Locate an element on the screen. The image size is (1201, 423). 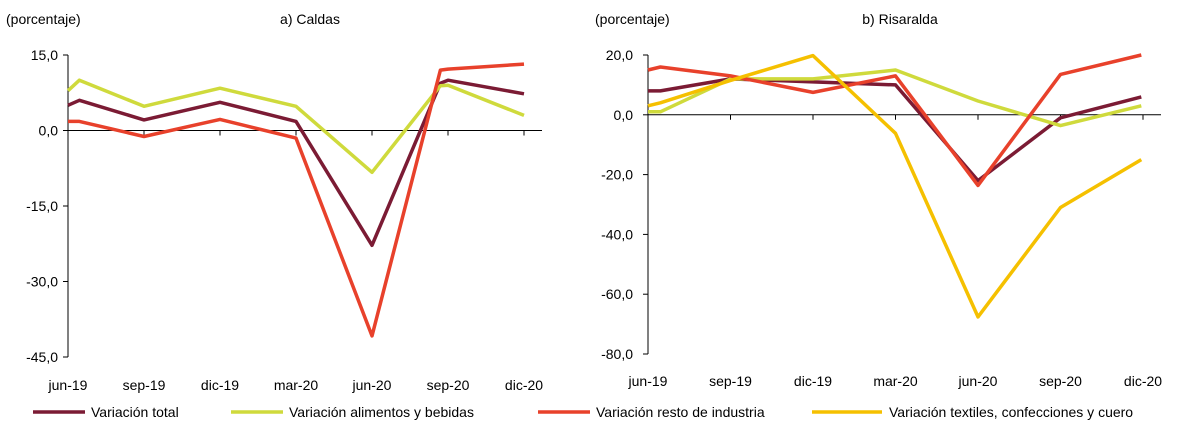
panel-b-x-tick-label: jun-20 is located at coordinates (978, 381).